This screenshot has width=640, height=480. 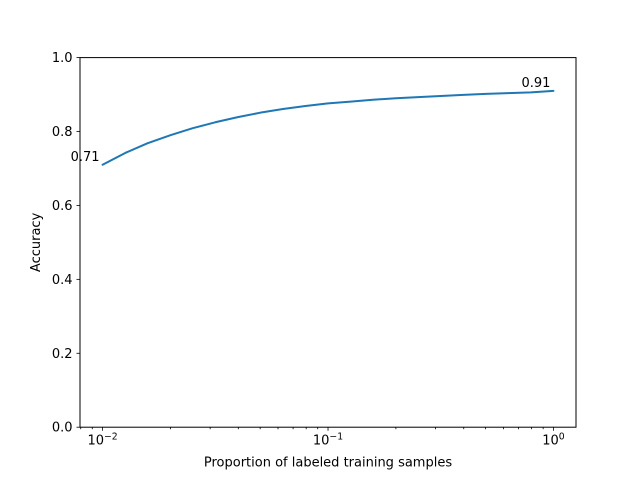 I want to click on x-axis-label: Proportion of labeled training samples, so click(x=328, y=463).